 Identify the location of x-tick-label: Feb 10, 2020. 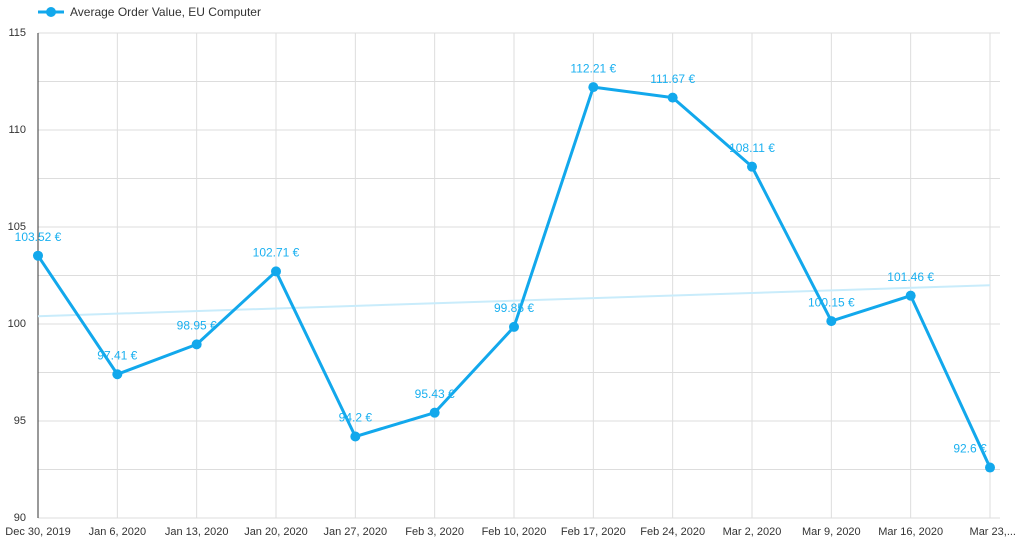
(514, 532).